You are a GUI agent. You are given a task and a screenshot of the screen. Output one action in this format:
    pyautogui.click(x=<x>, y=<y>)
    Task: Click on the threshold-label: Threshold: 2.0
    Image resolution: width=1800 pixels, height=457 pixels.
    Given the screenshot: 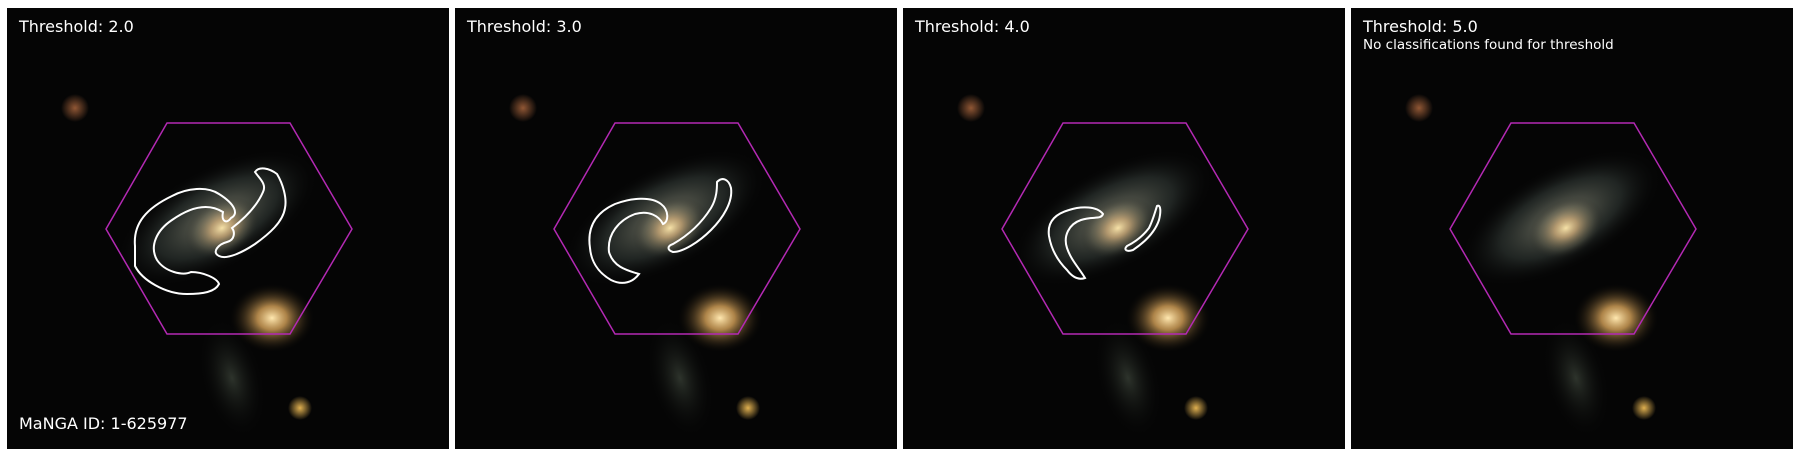 What is the action you would take?
    pyautogui.click(x=76, y=26)
    